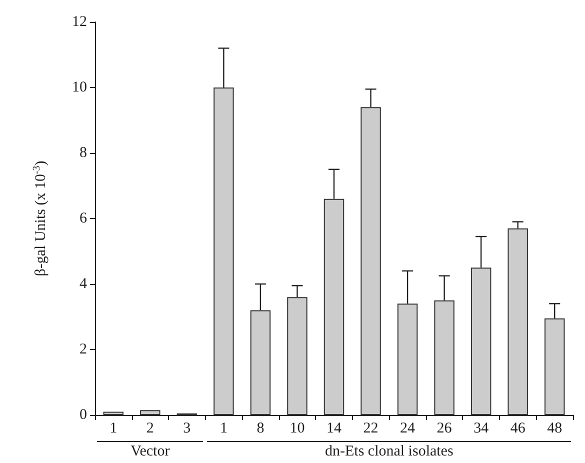 This screenshot has height=463, width=585. I want to click on x-tick-label: 2, so click(150, 428).